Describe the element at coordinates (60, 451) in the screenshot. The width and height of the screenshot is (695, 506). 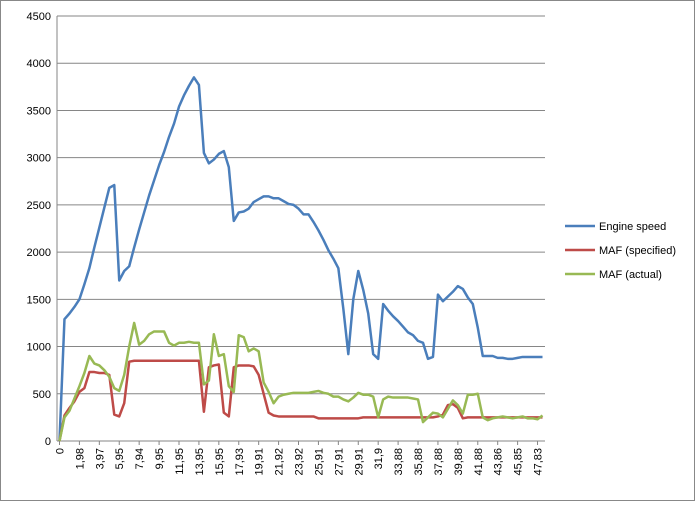
I see `x-tick-label: 0` at that location.